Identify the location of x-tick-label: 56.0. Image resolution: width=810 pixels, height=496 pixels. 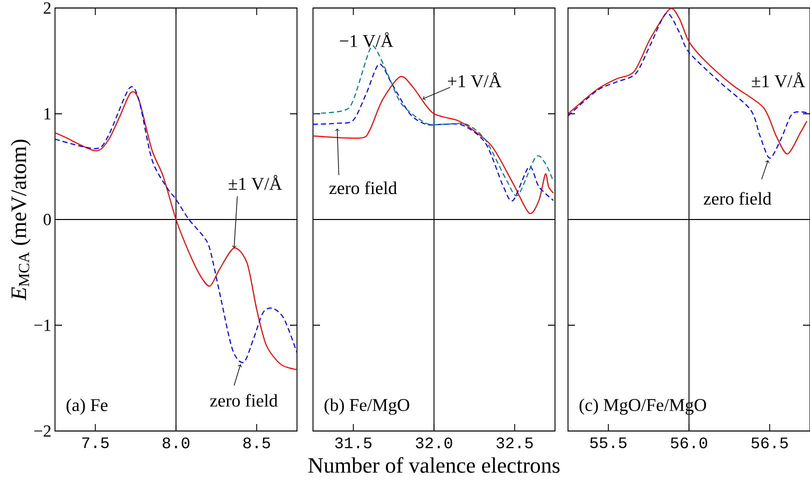
(689, 443).